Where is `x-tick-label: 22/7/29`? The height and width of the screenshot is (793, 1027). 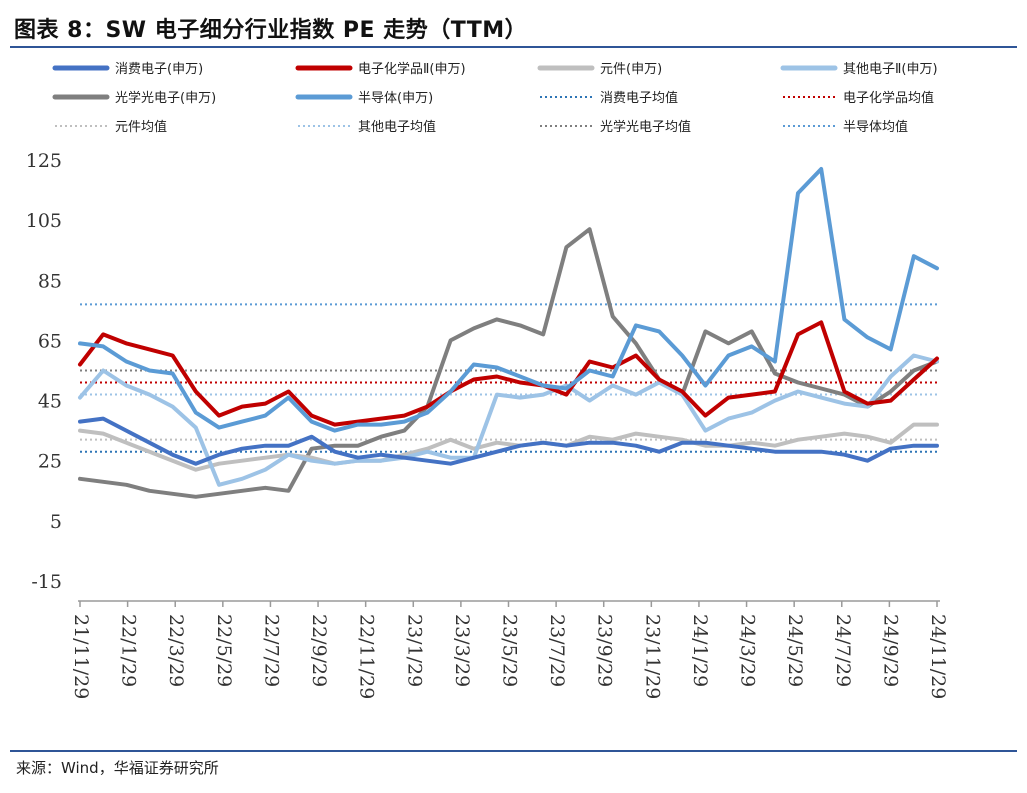 x-tick-label: 22/7/29 is located at coordinates (271, 650).